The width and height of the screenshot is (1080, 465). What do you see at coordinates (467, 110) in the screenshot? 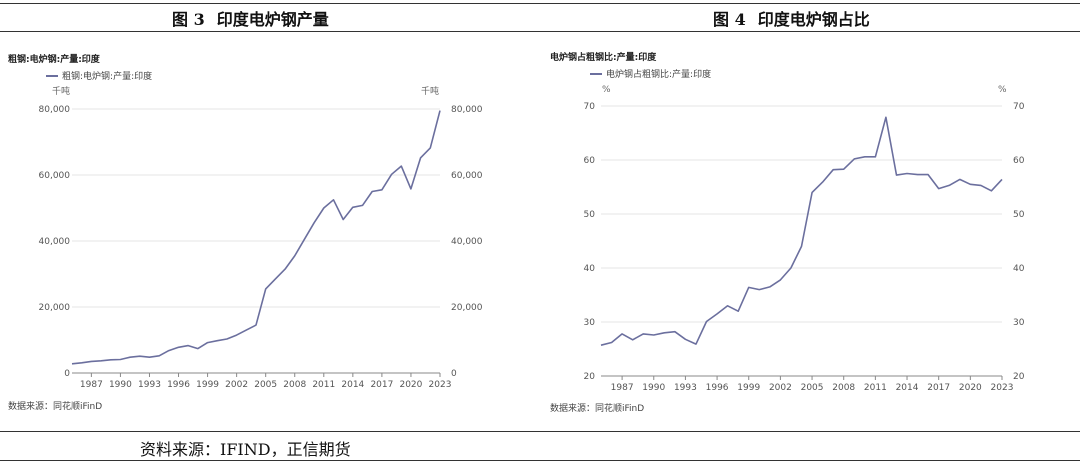
I see `y-tick-label-right: 80,000` at bounding box center [467, 110].